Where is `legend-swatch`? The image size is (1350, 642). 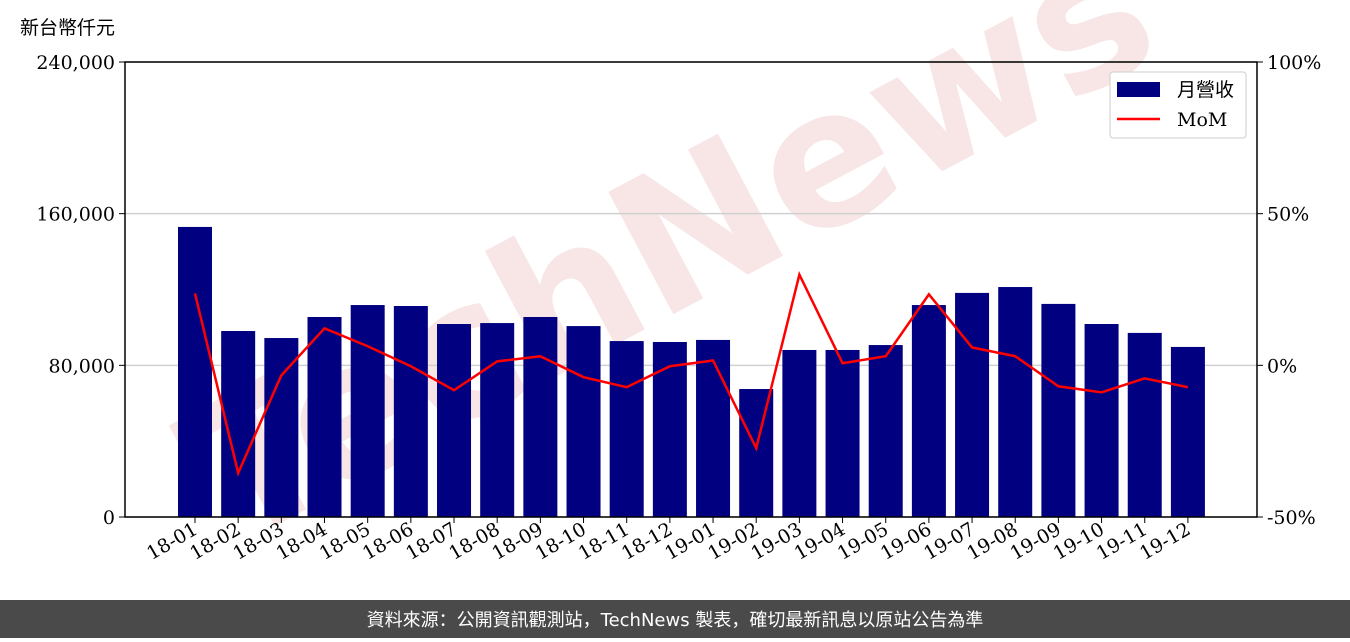 legend-swatch is located at coordinates (1138, 89).